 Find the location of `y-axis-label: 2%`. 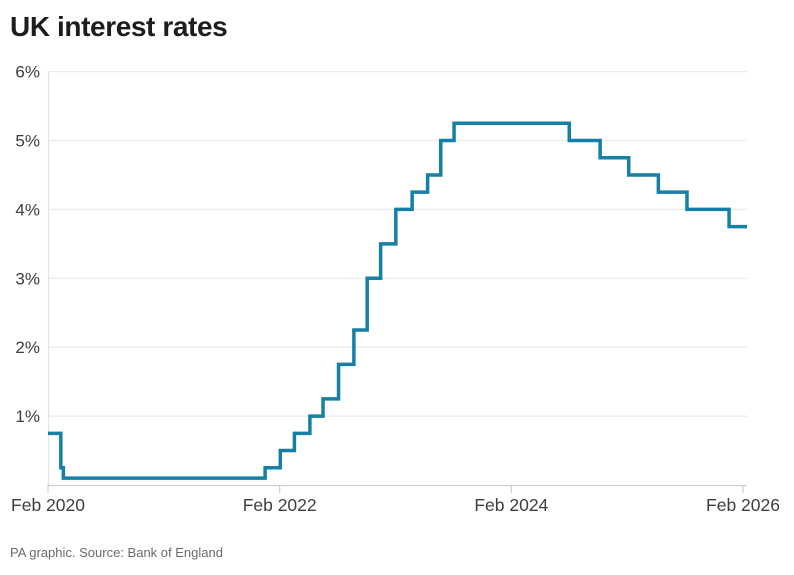

y-axis-label: 2% is located at coordinates (27, 347).